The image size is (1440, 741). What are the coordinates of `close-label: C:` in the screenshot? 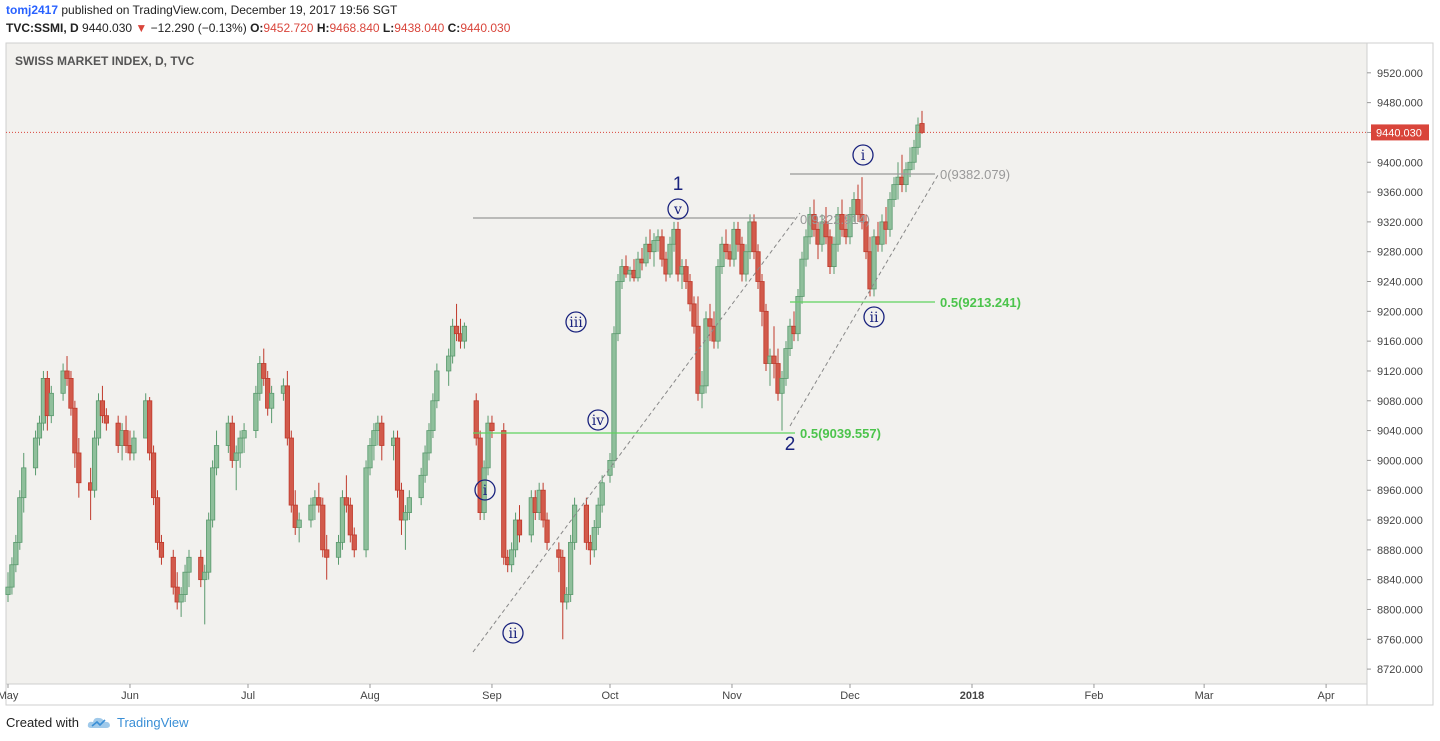 It's located at (454, 28).